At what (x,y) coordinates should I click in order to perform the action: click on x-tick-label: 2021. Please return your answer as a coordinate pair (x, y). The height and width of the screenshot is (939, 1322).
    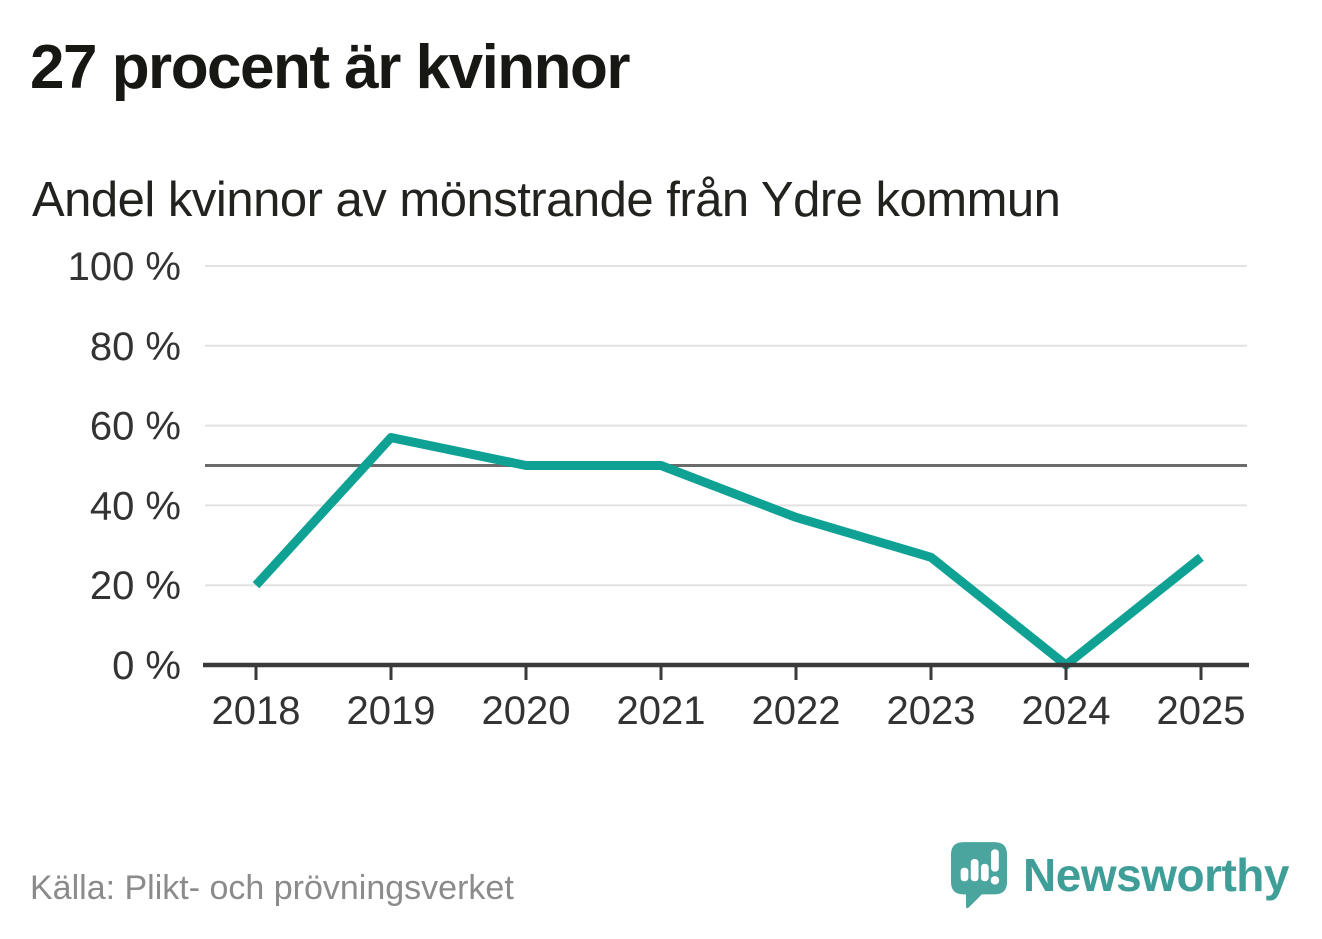
    Looking at the image, I should click on (661, 711).